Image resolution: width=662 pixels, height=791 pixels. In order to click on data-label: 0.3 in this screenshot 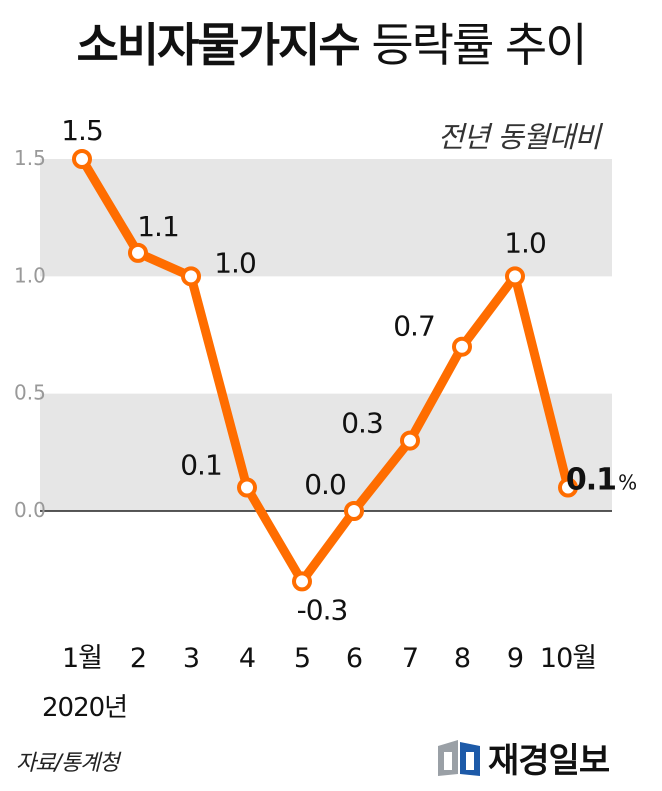, I will do `click(362, 423)`.